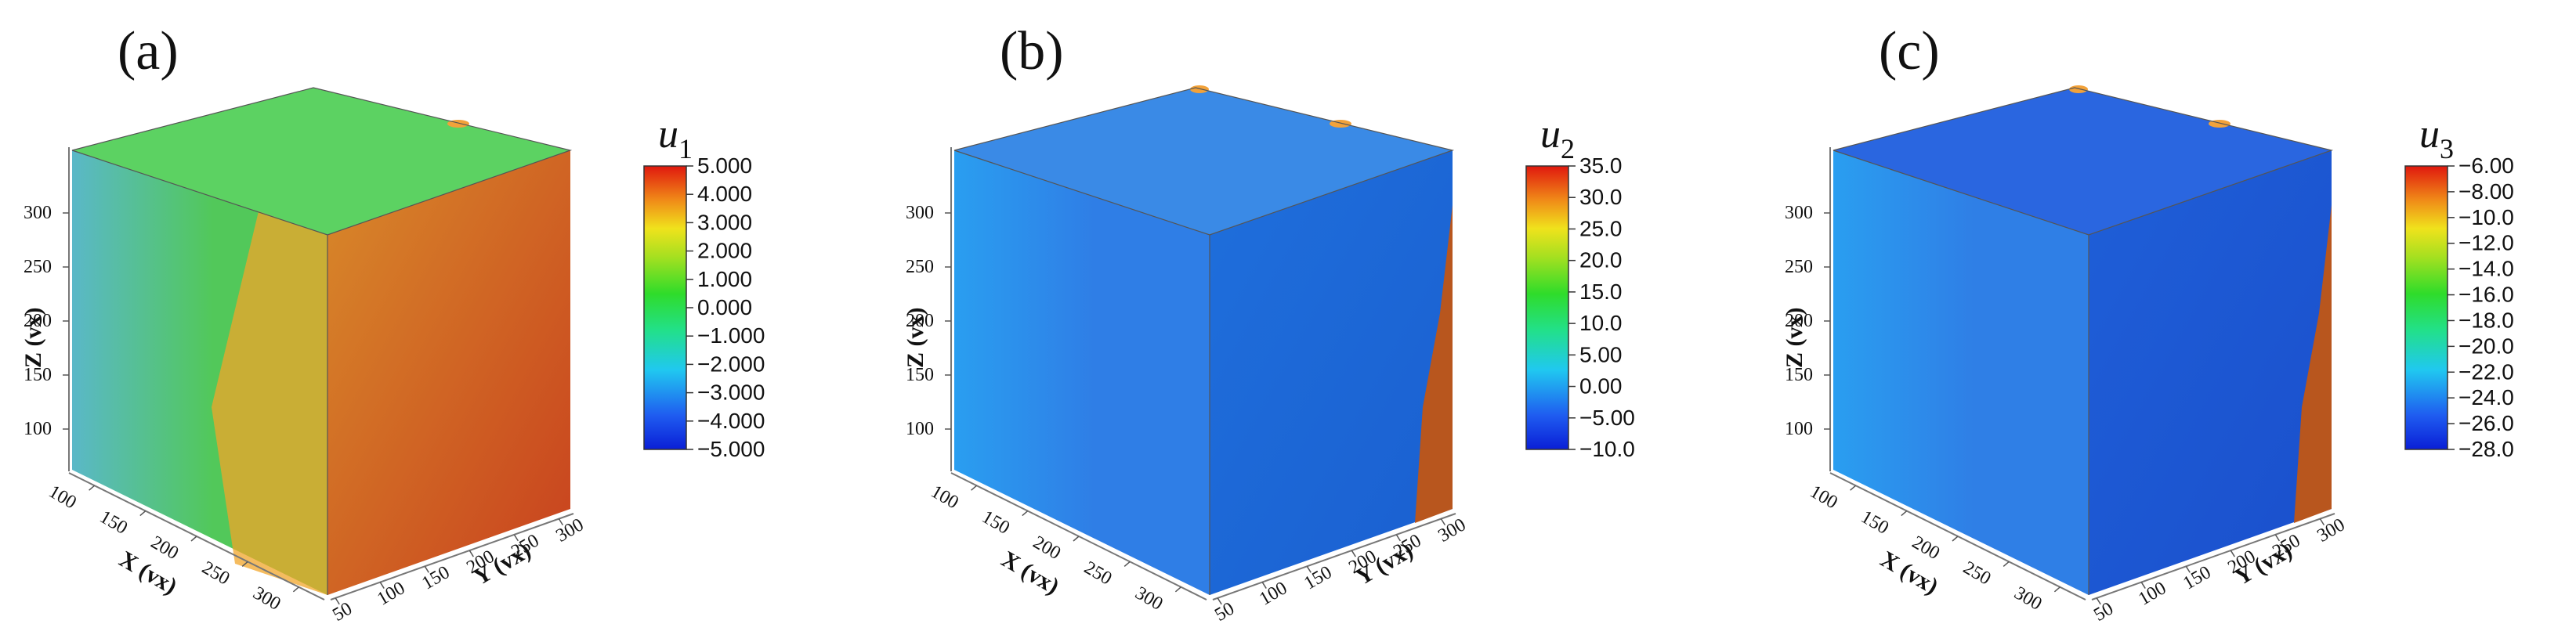 The height and width of the screenshot is (624, 2576). What do you see at coordinates (945, 498) in the screenshot?
I see `x-tick-label: 100` at bounding box center [945, 498].